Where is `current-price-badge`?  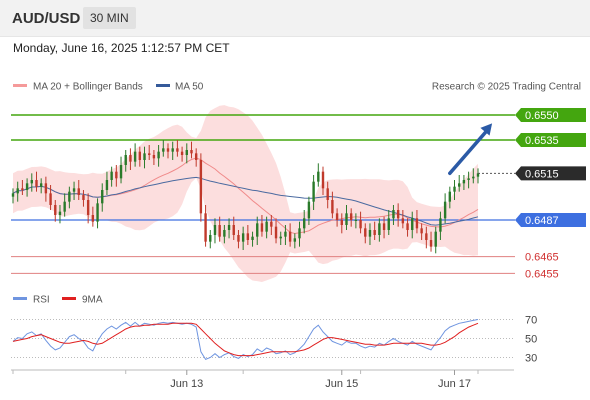
current-price-badge is located at coordinates (550, 173).